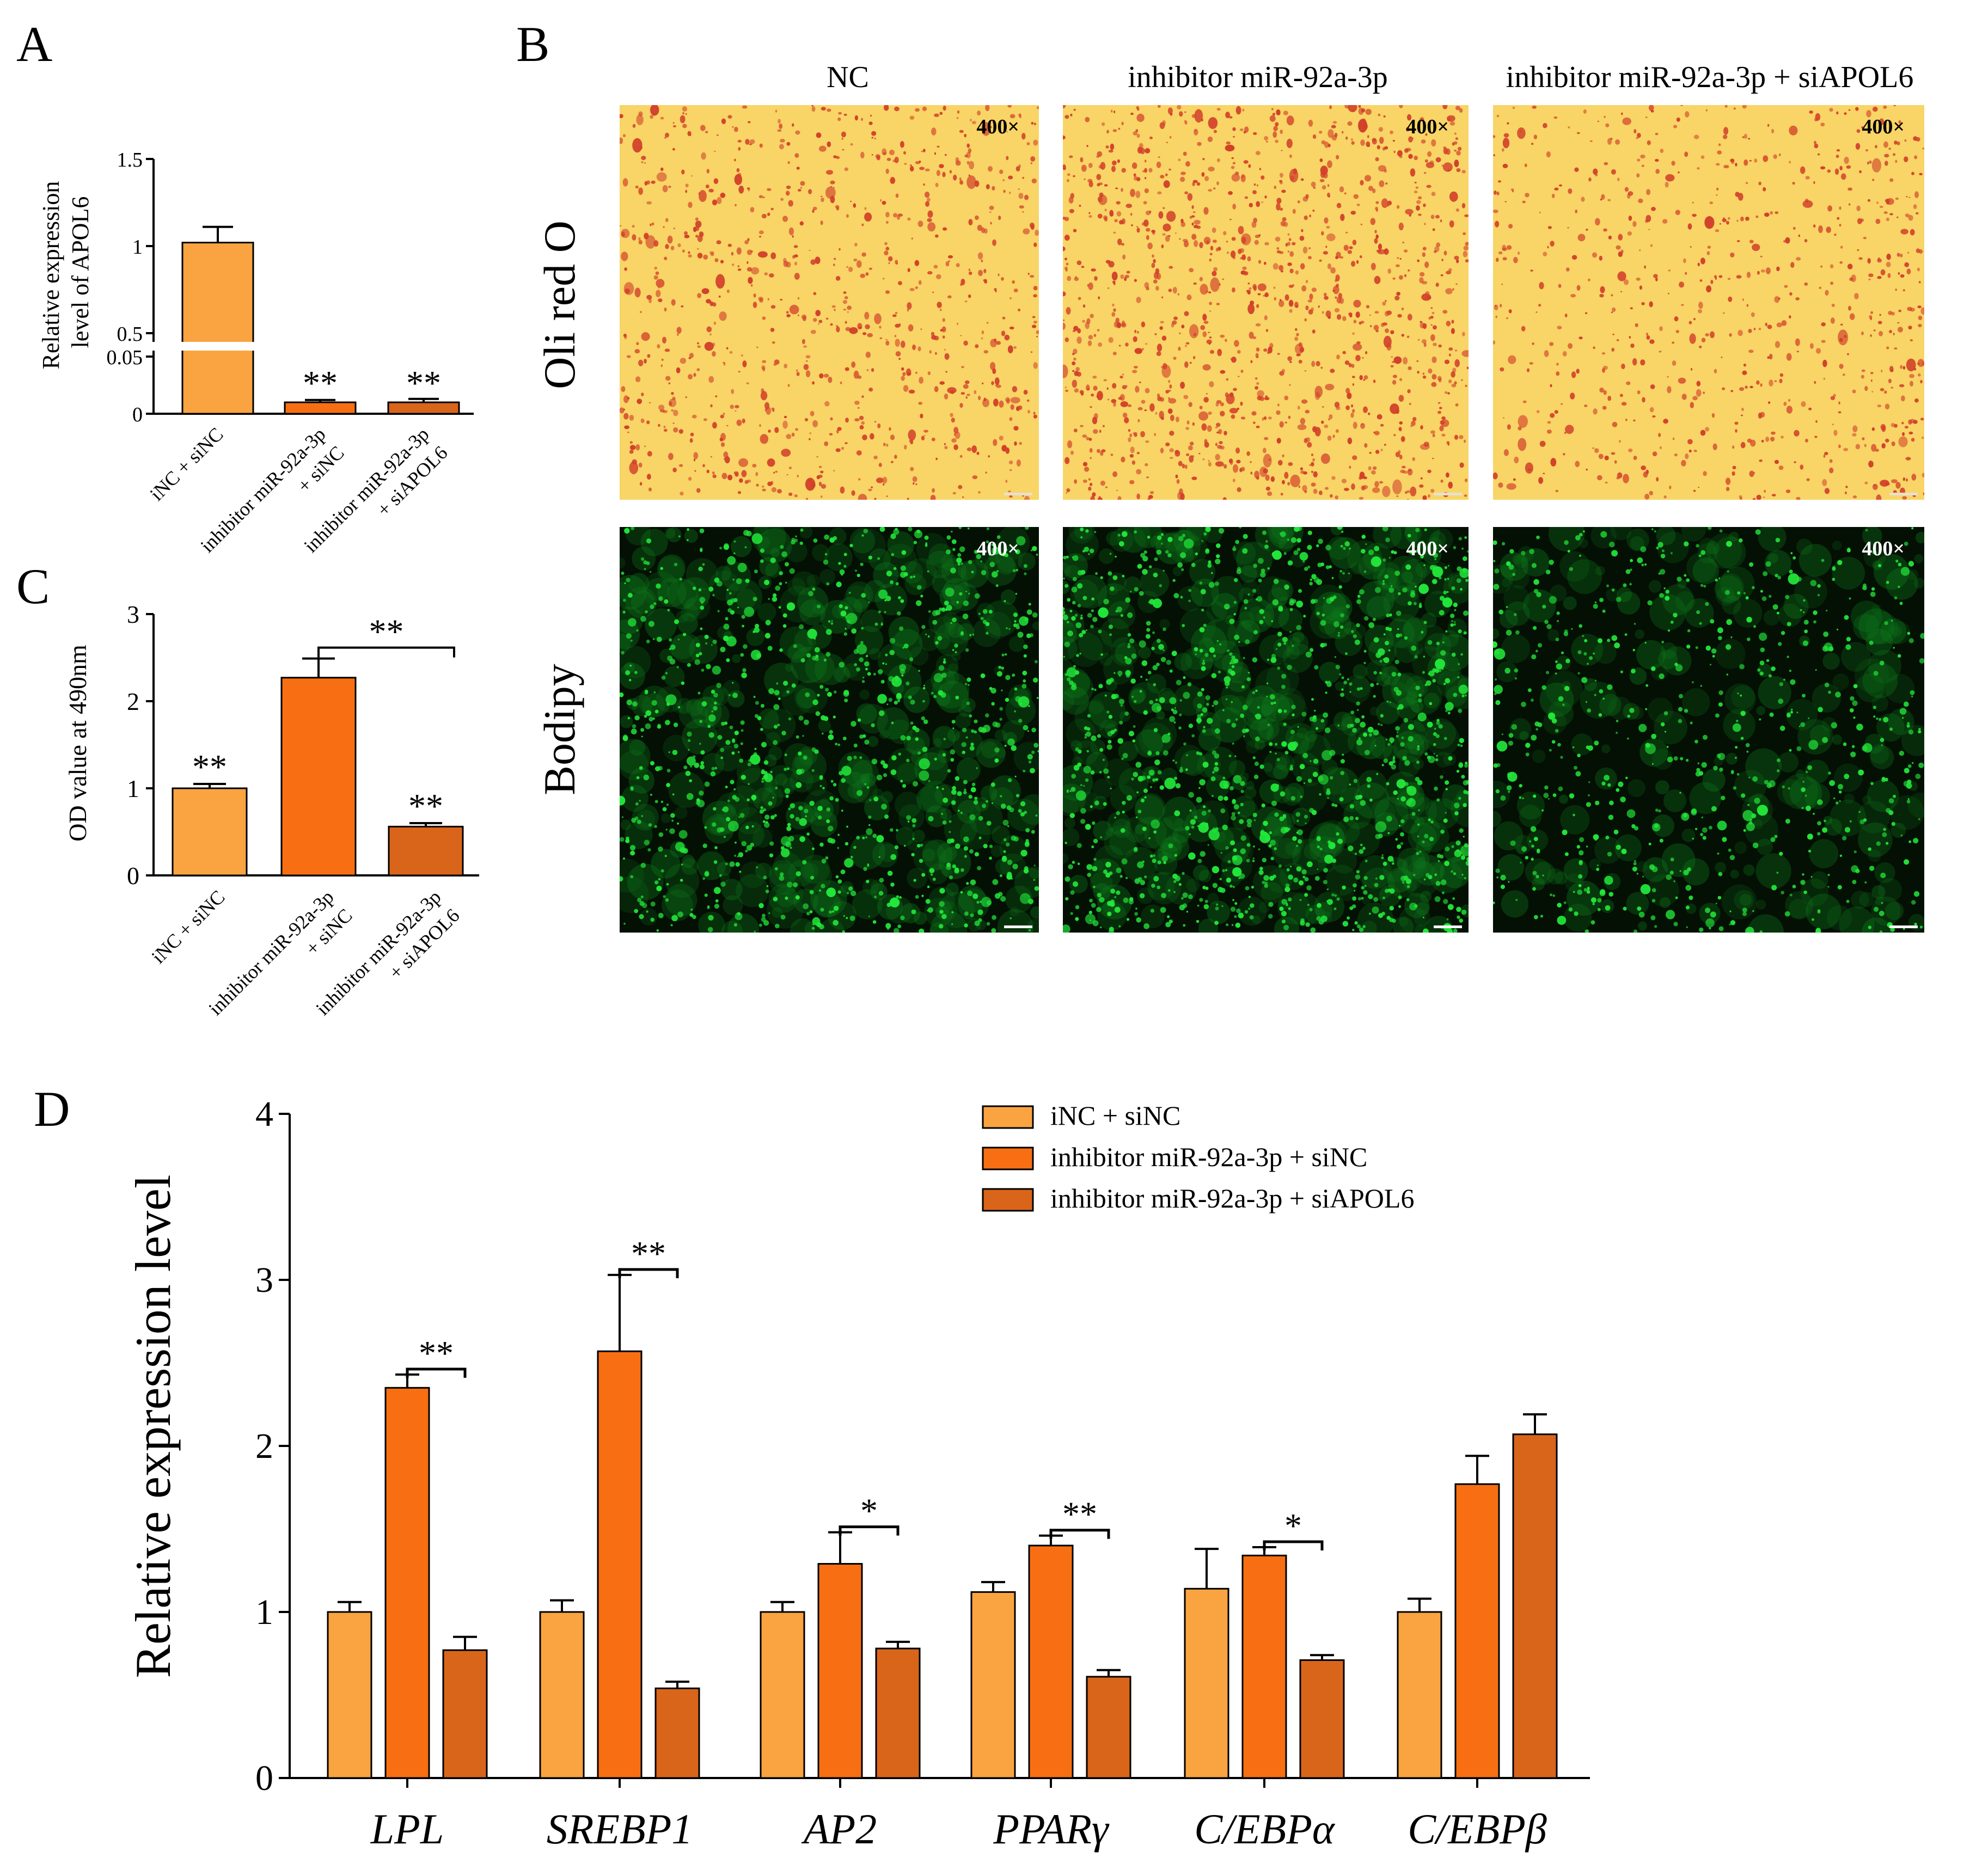 The height and width of the screenshot is (1876, 1970). Describe the element at coordinates (387, 962) in the screenshot. I see `chart-c-category-label: inhibitor miR-92a-3p+ siAPOL6` at that location.